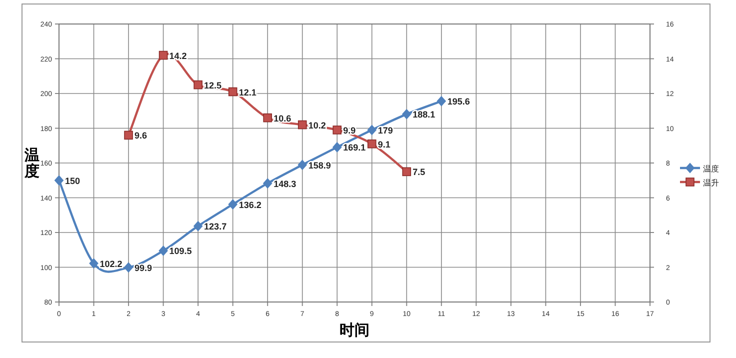 The height and width of the screenshot is (358, 736). What do you see at coordinates (285, 183) in the screenshot?
I see `data-label: 148.3` at bounding box center [285, 183].